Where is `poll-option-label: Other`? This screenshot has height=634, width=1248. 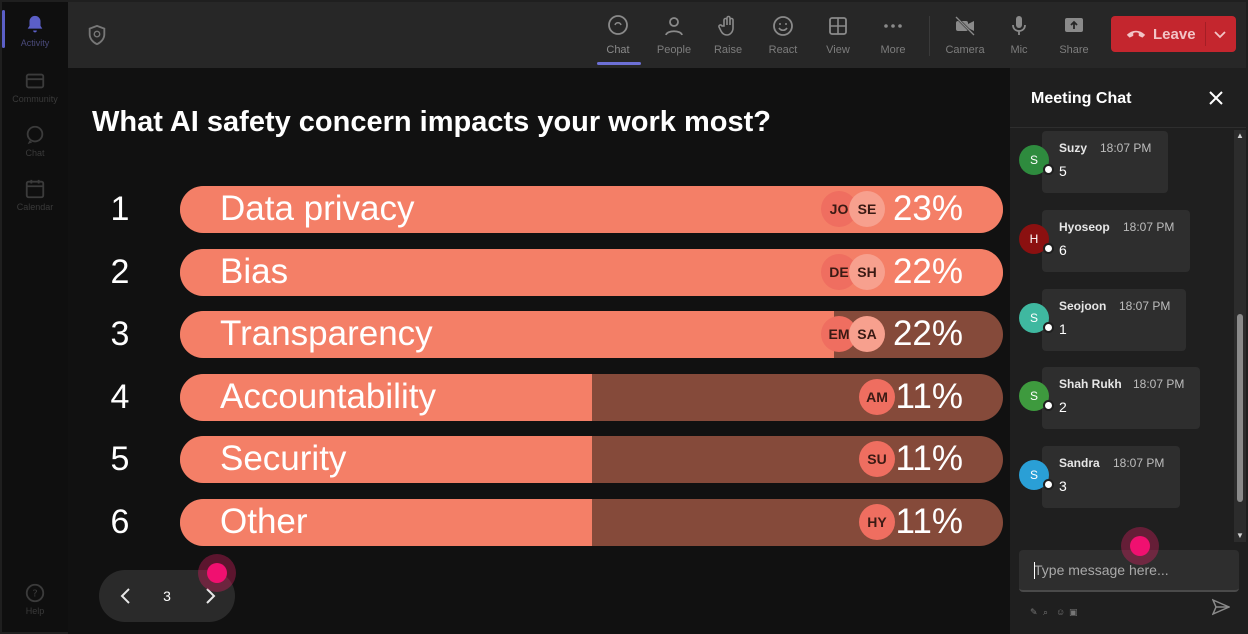 poll-option-label: Other is located at coordinates (264, 521).